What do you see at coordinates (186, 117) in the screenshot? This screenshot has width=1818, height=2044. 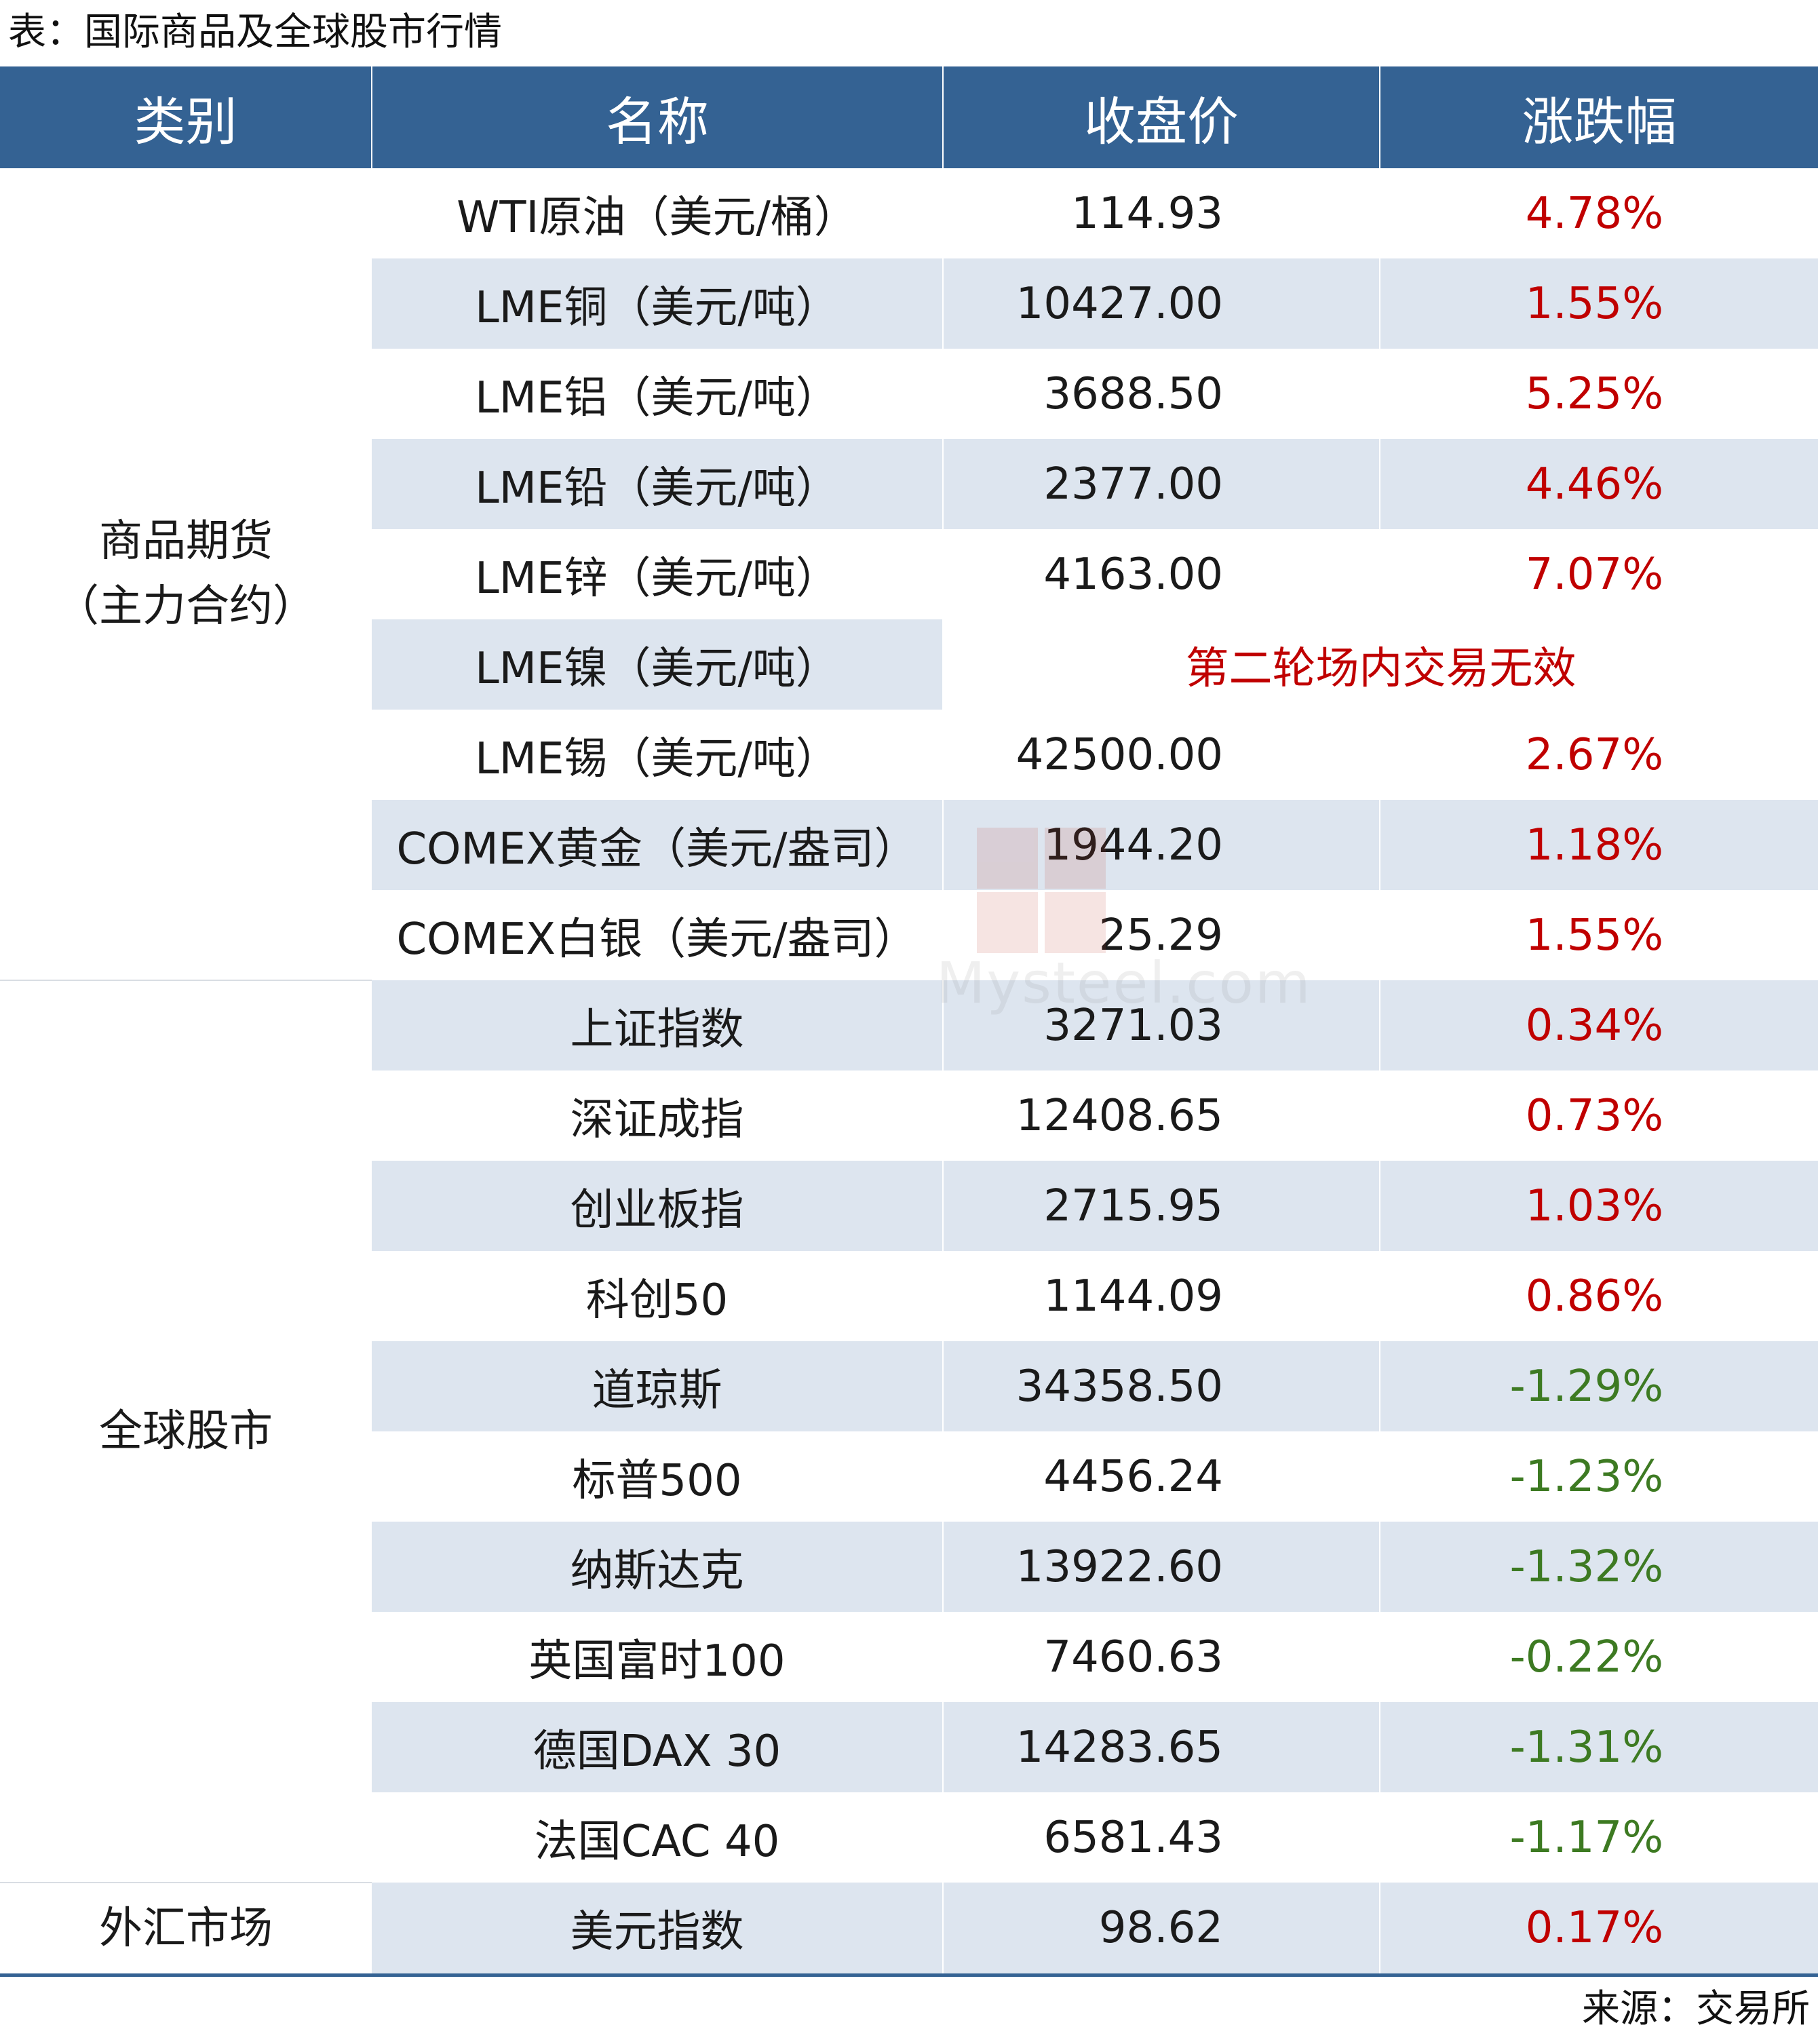 I see `header-category: 类别` at bounding box center [186, 117].